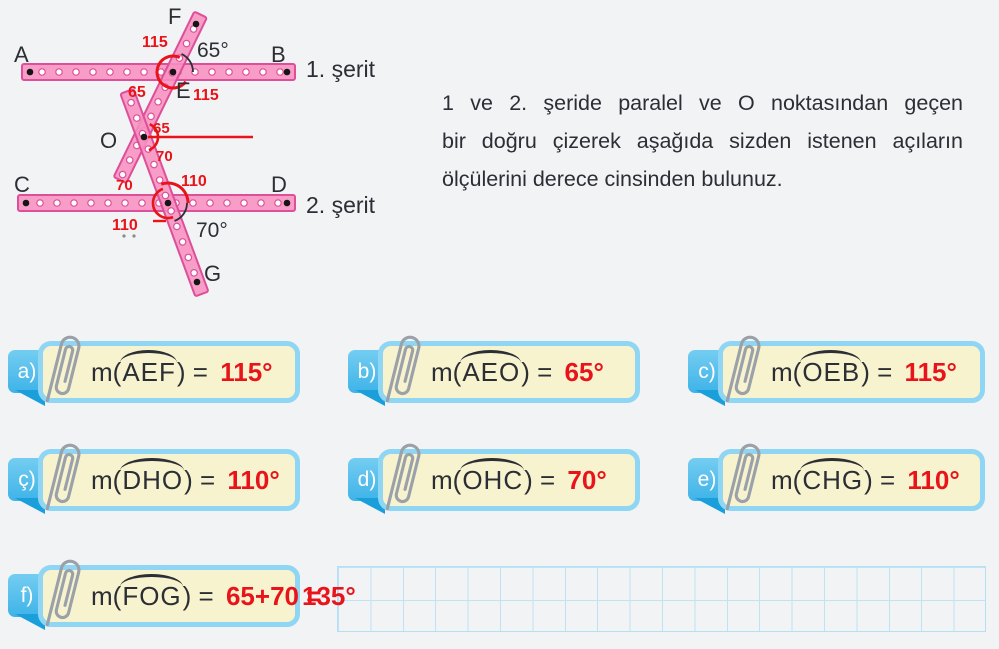 The height and width of the screenshot is (649, 999). Describe the element at coordinates (246, 371) in the screenshot. I see `answer-value-a: 115°` at that location.